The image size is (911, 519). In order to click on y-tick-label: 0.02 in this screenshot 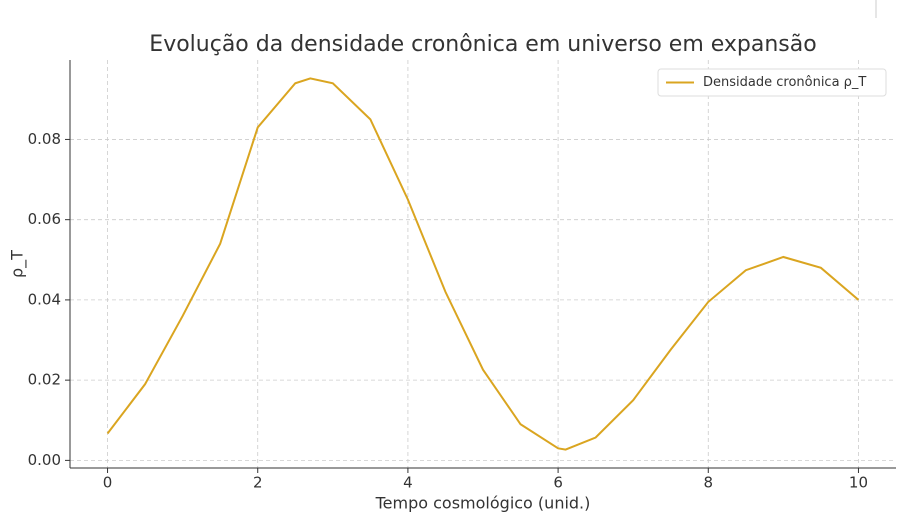, I will do `click(44, 380)`.